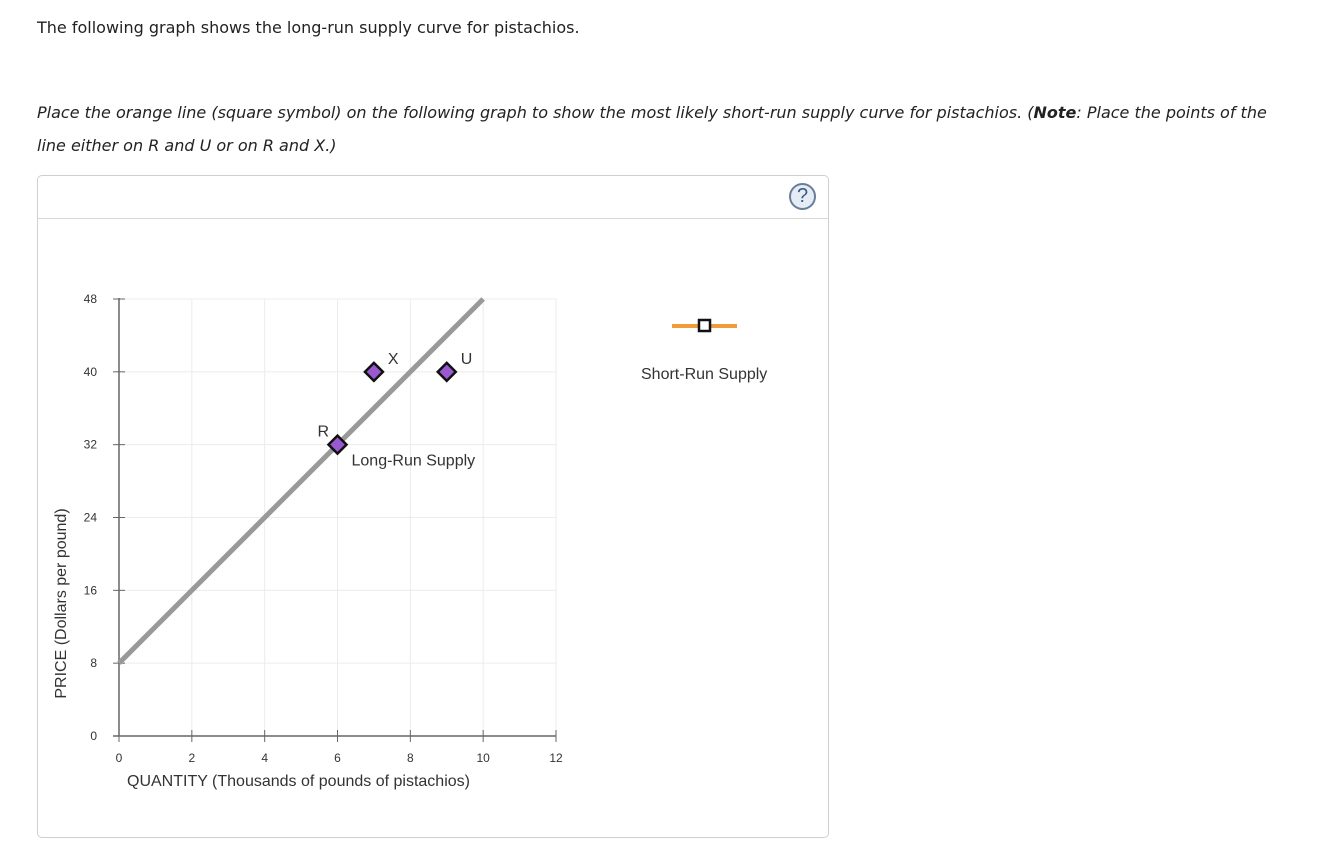 Image resolution: width=1317 pixels, height=849 pixels. Describe the element at coordinates (61, 603) in the screenshot. I see `y-axis-title: PRICE (Dollars per pound)` at that location.